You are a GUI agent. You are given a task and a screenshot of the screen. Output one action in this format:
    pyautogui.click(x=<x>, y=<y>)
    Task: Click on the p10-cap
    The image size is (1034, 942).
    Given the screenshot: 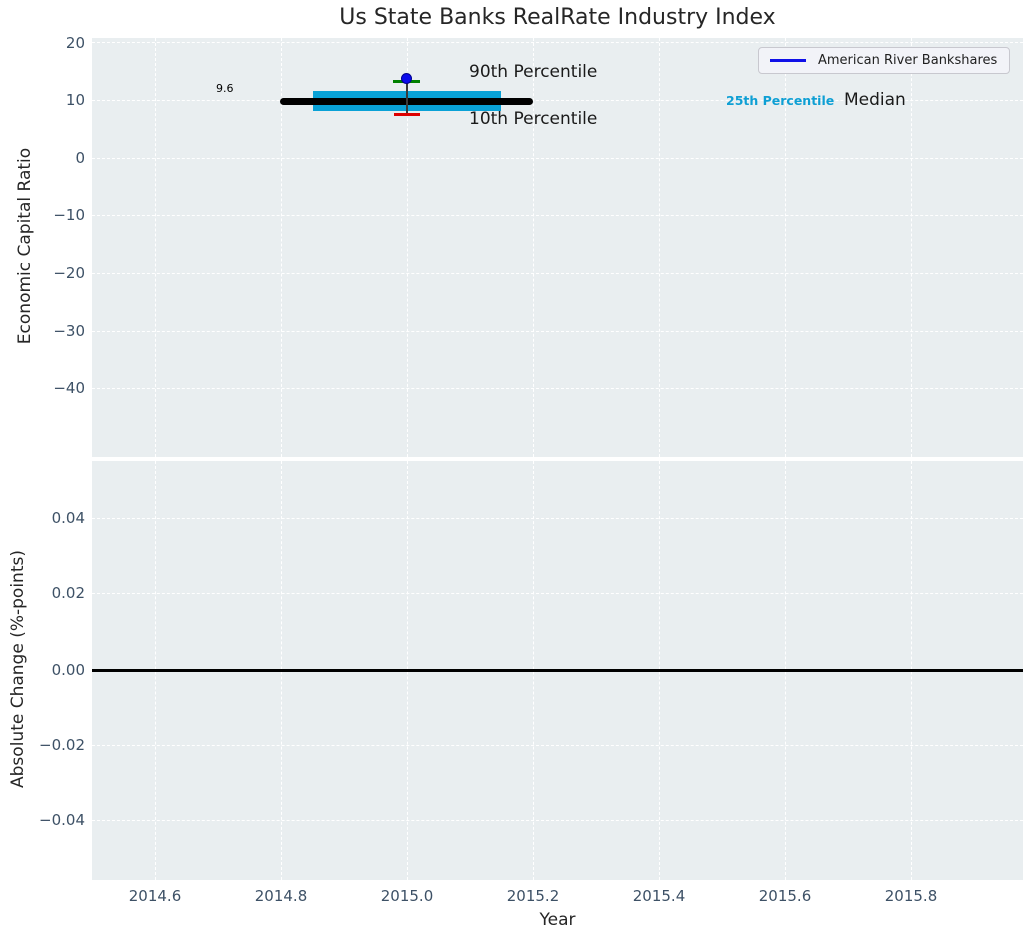 What is the action you would take?
    pyautogui.click(x=407, y=114)
    